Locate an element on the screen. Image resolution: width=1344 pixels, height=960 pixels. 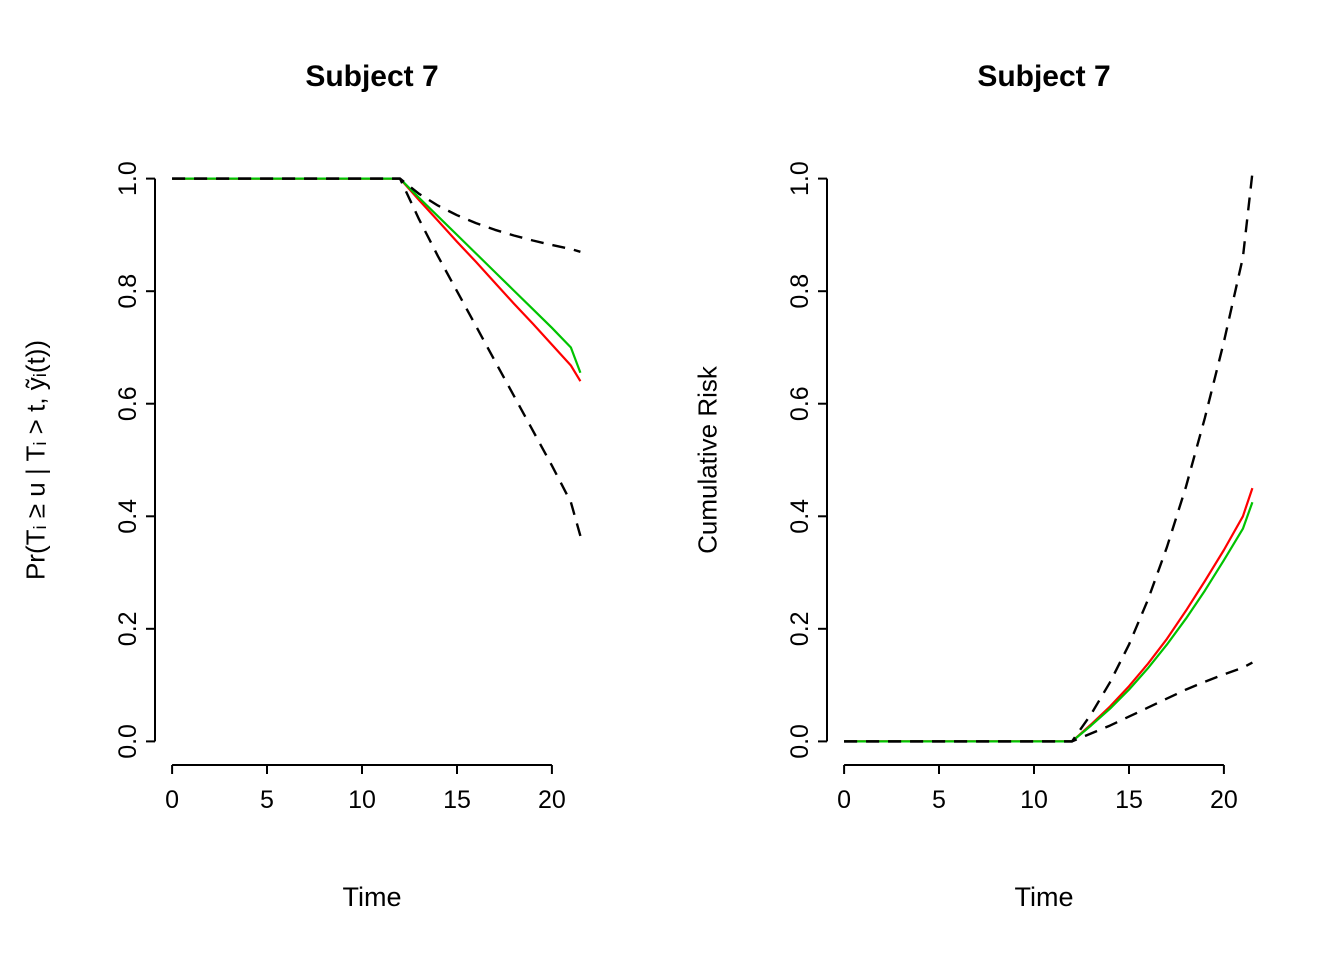
risk-estimate-green is located at coordinates (1049, 622).